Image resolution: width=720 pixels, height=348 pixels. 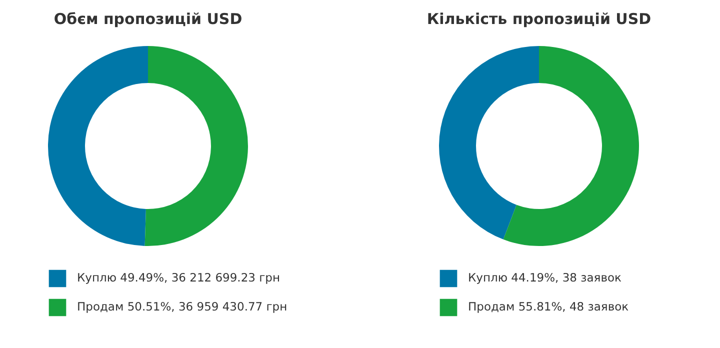 What do you see at coordinates (548, 307) in the screenshot?
I see `legend-label: Продам 55.81%, 48 заявок` at bounding box center [548, 307].